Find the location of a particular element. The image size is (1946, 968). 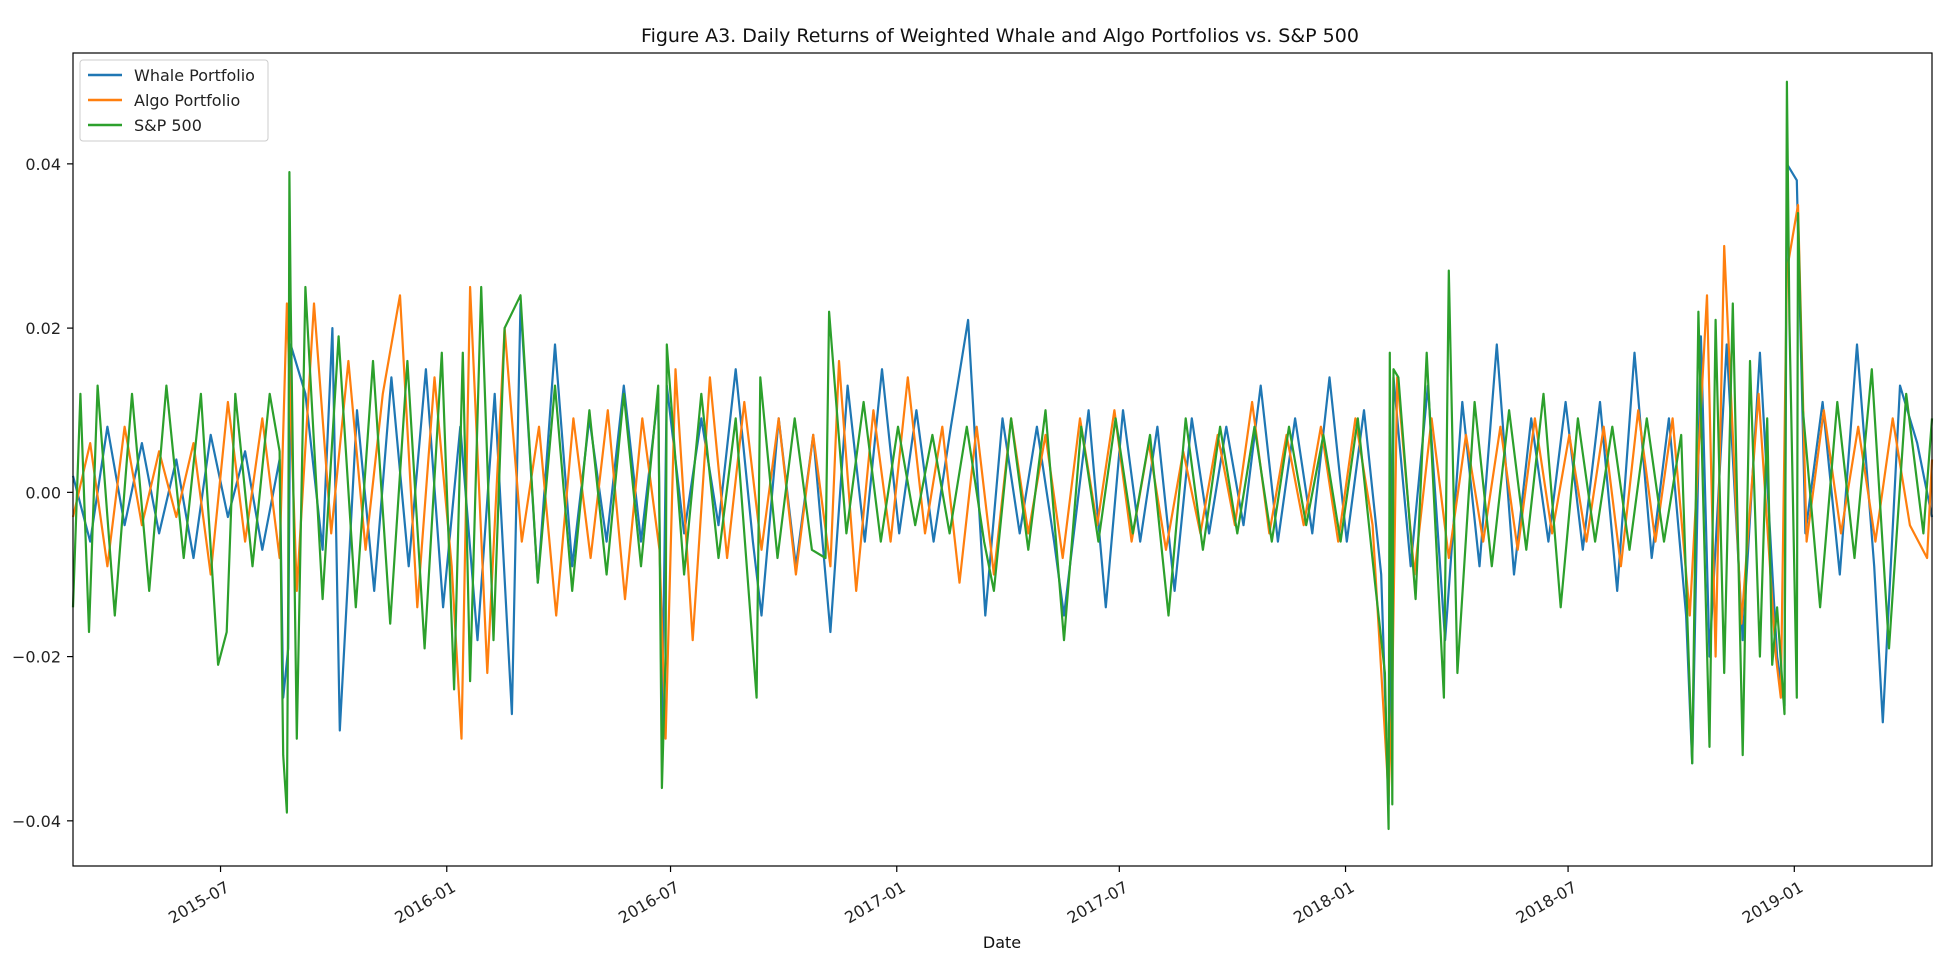

y-tick-label: −0.04 is located at coordinates (36, 821).